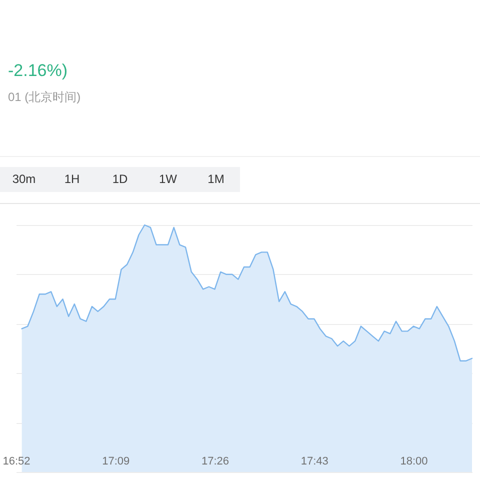  I want to click on text: 1D, so click(120, 179).